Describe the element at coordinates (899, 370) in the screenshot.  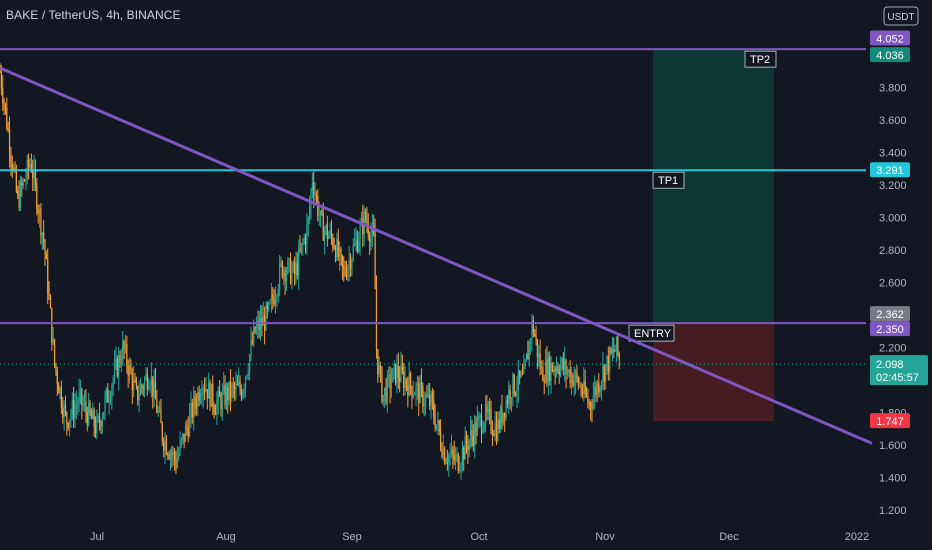
I see `last-price-badge` at that location.